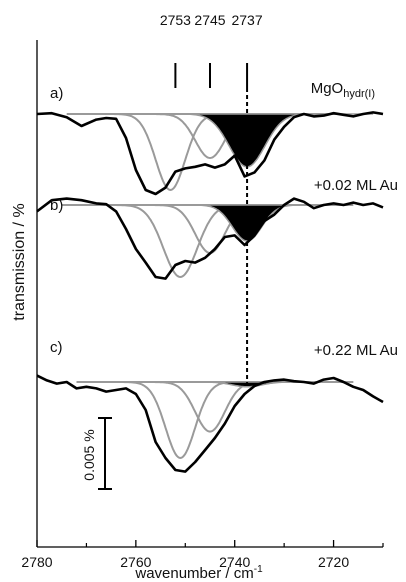 The image size is (406, 582). Describe the element at coordinates (36, 562) in the screenshot. I see `x-tick-label-2780: 2780` at that location.